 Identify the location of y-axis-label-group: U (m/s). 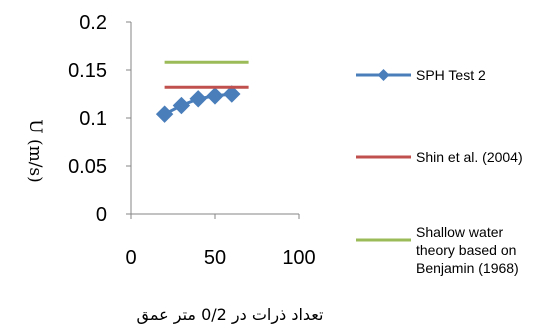
(35, 151).